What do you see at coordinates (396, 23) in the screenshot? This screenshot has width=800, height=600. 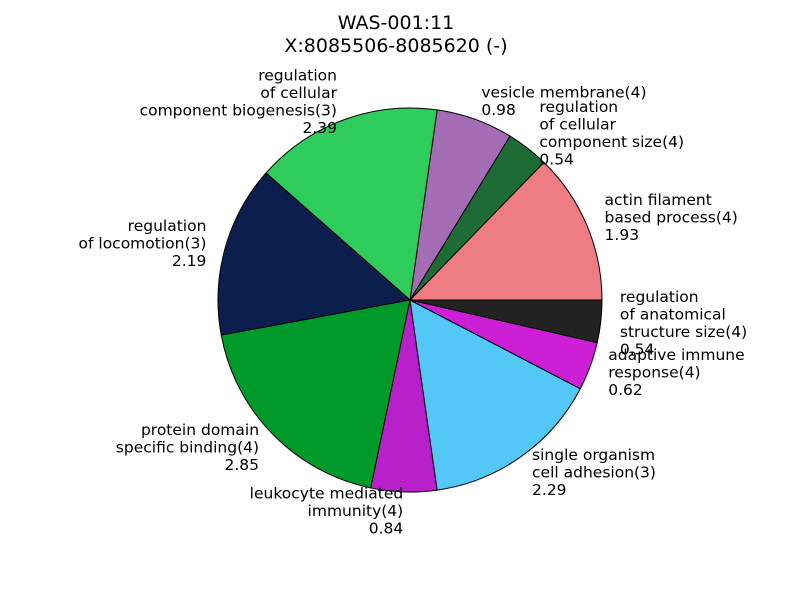 I see `chart-title-line1: WAS-001:11` at bounding box center [396, 23].